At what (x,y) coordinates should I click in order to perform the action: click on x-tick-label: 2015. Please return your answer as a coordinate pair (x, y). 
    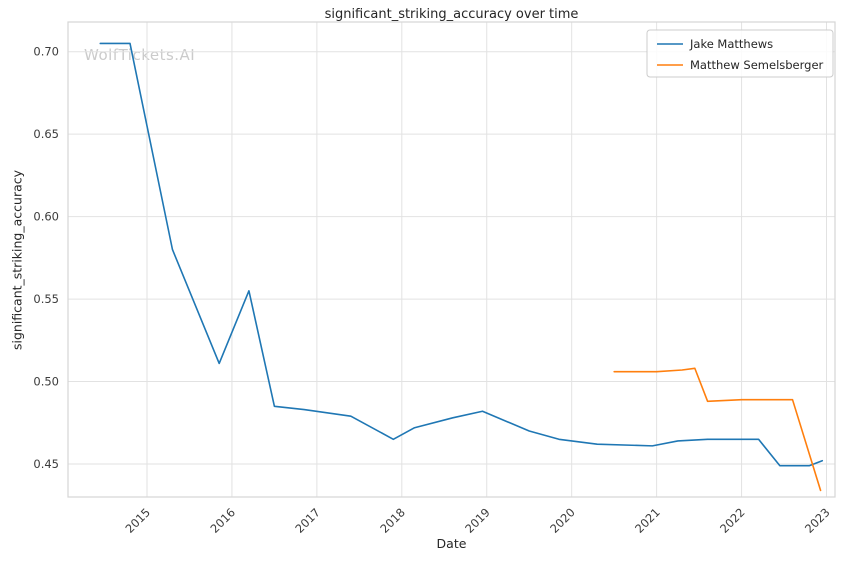
    Looking at the image, I should click on (138, 520).